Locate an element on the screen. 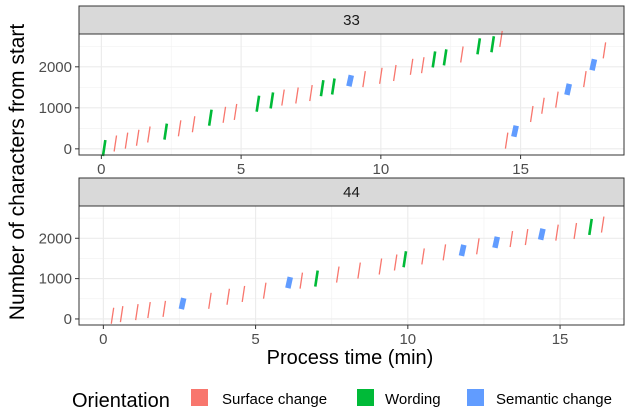 The image size is (630, 417). legend-title: Orientation is located at coordinates (121, 401).